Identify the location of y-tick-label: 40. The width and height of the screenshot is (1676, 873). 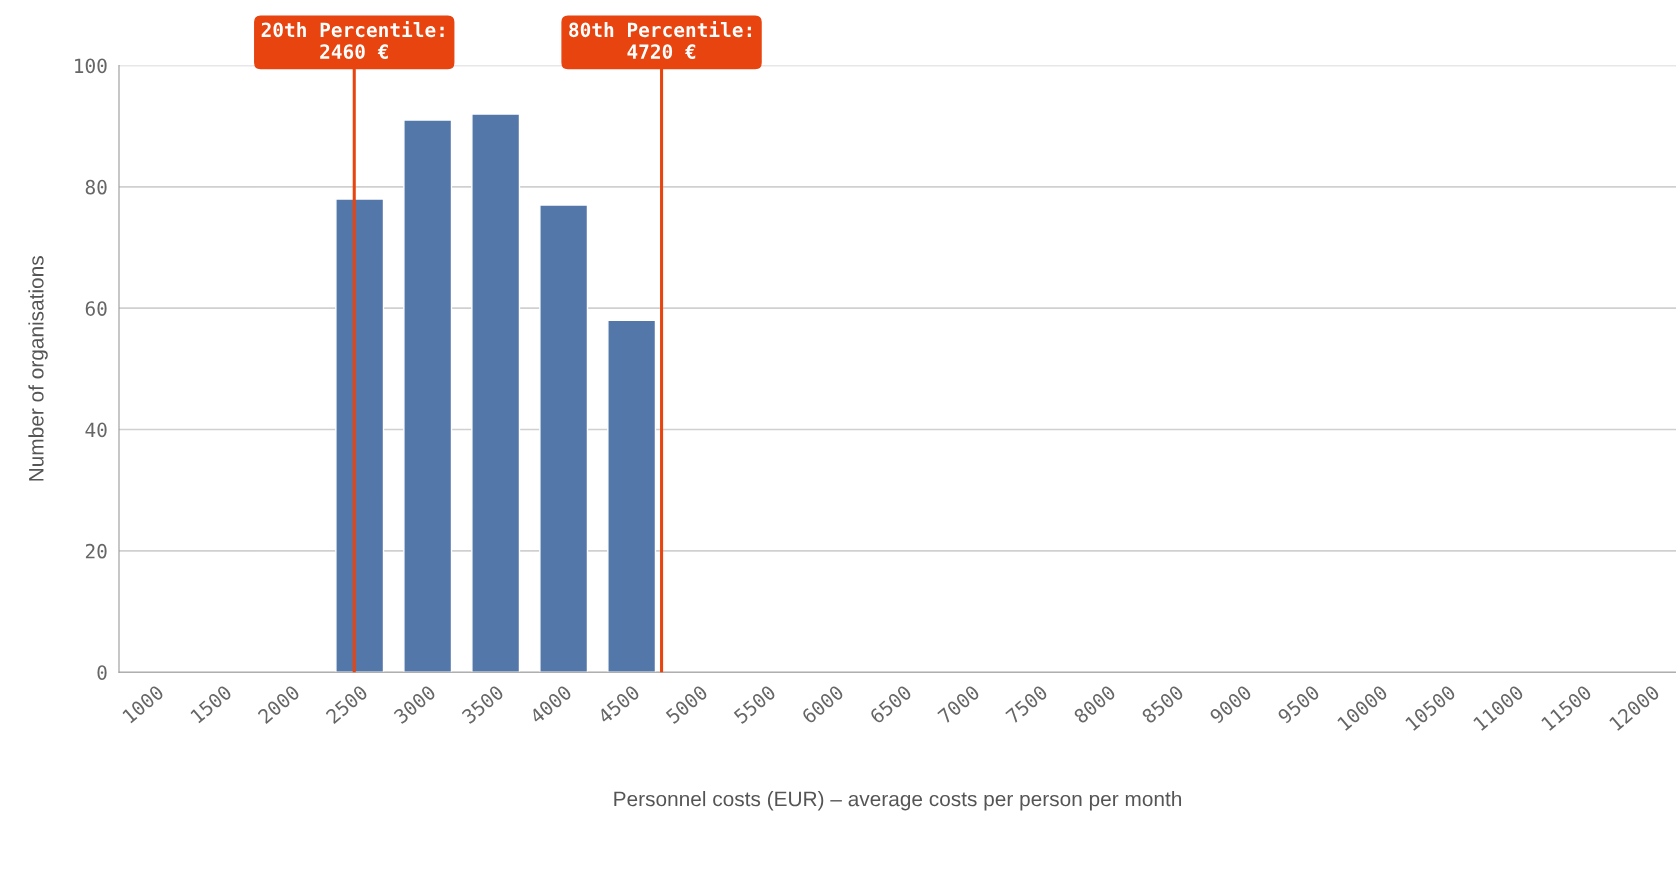
(96, 430).